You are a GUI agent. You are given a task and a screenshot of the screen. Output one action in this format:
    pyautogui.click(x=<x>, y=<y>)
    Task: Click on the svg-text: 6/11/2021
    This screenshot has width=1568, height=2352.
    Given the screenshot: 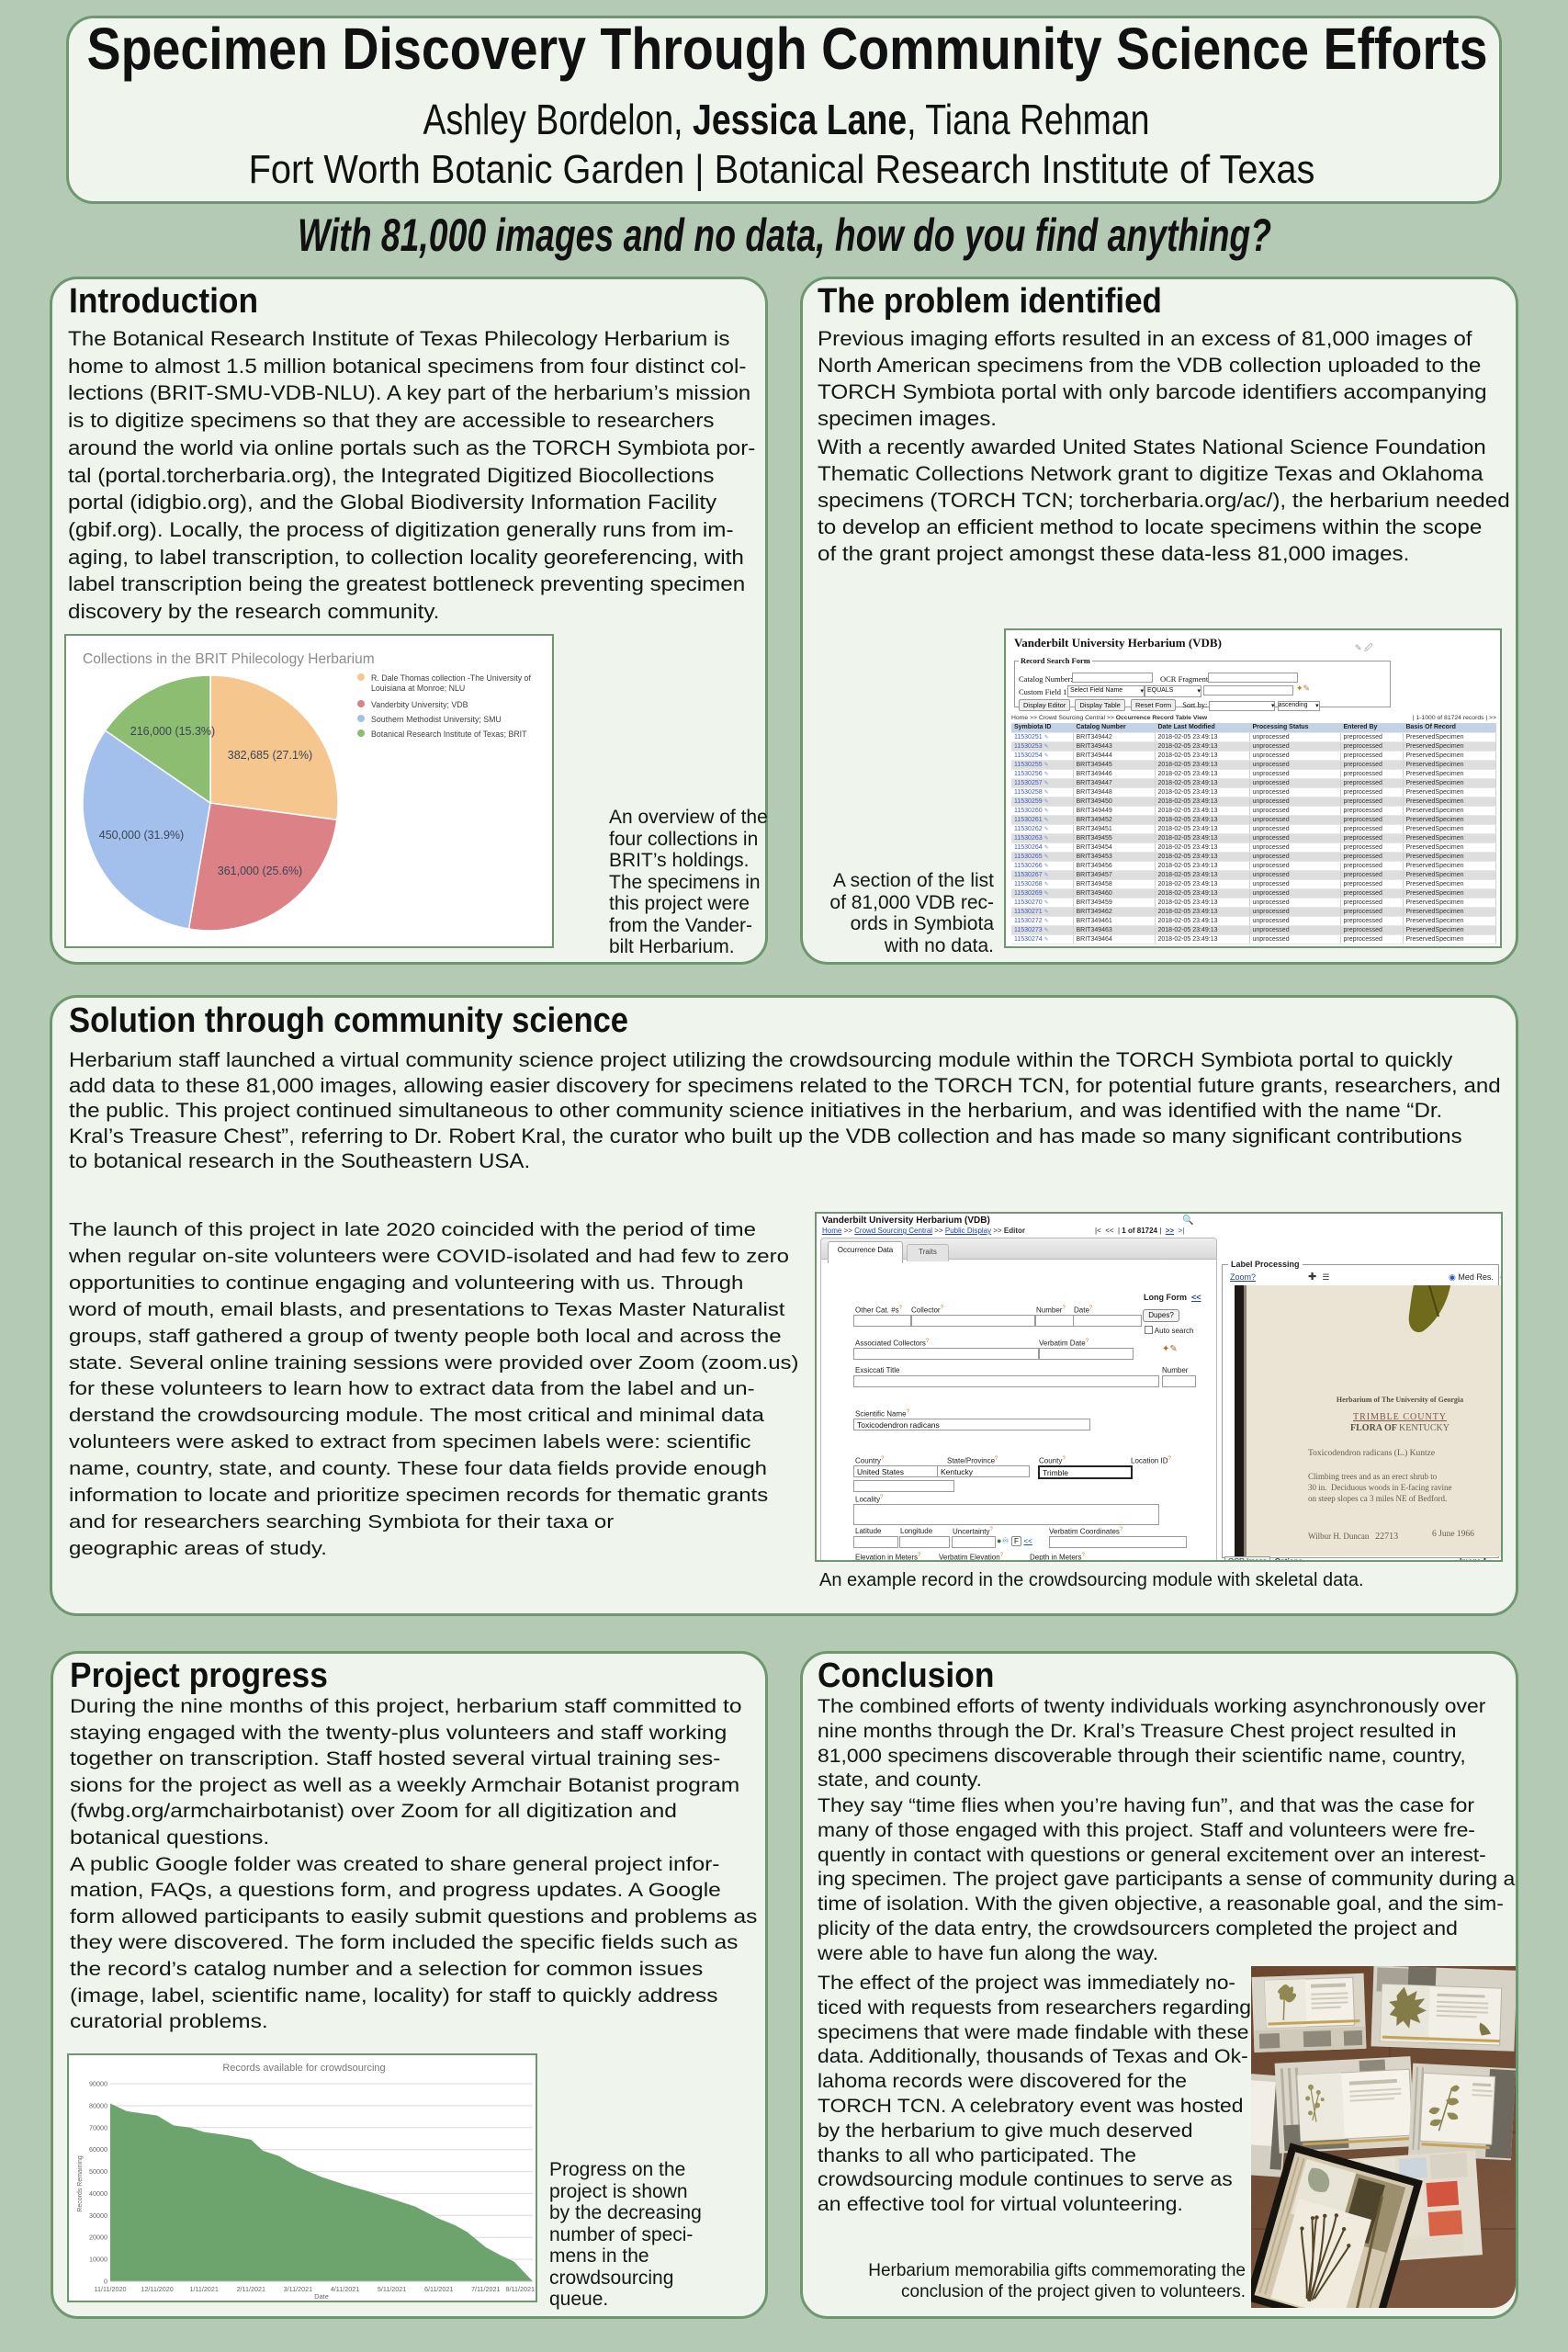 What is the action you would take?
    pyautogui.click(x=439, y=2289)
    